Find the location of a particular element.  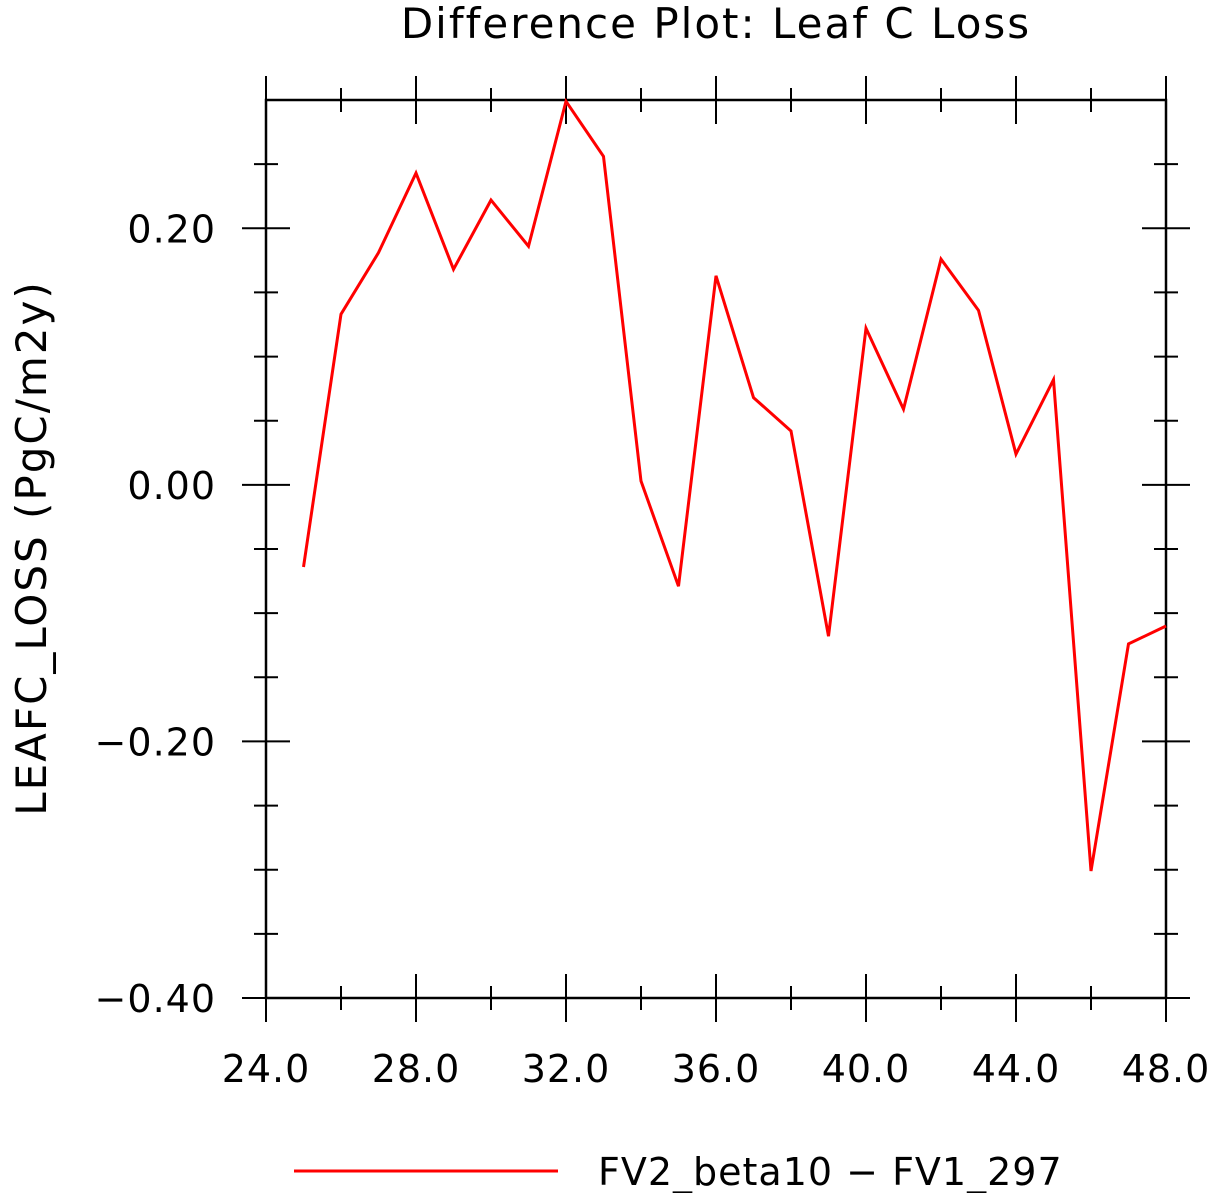

x-tick-label: 40.0 is located at coordinates (866, 1069).